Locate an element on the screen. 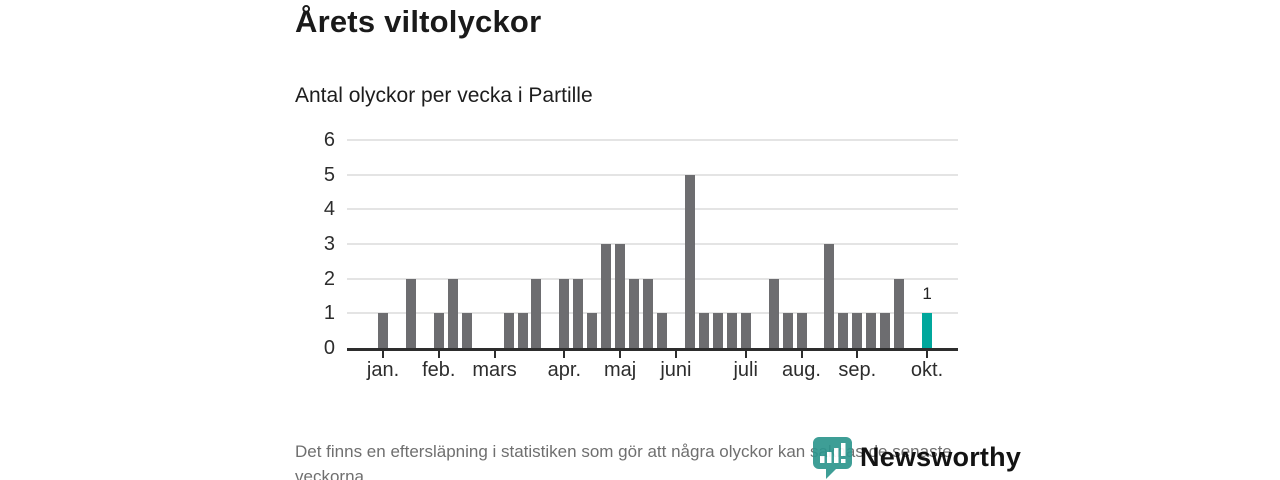 Image resolution: width=1280 pixels, height=480 pixels. y-axis-label-1: 1 is located at coordinates (329, 313).